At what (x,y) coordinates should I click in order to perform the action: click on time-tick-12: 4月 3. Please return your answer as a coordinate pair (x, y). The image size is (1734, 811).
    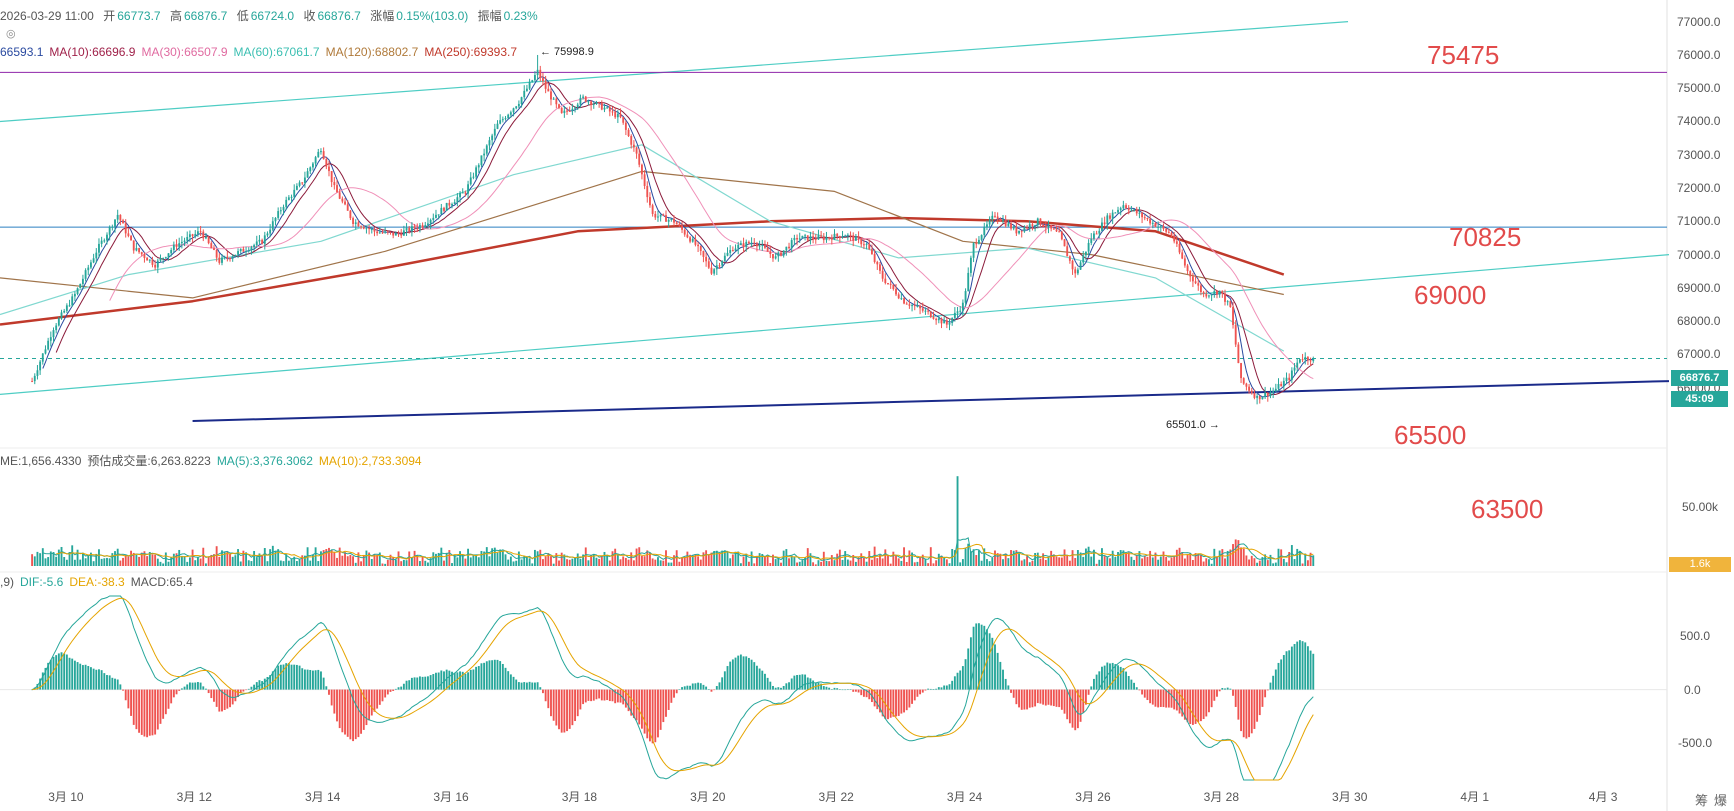
    Looking at the image, I should click on (1603, 797).